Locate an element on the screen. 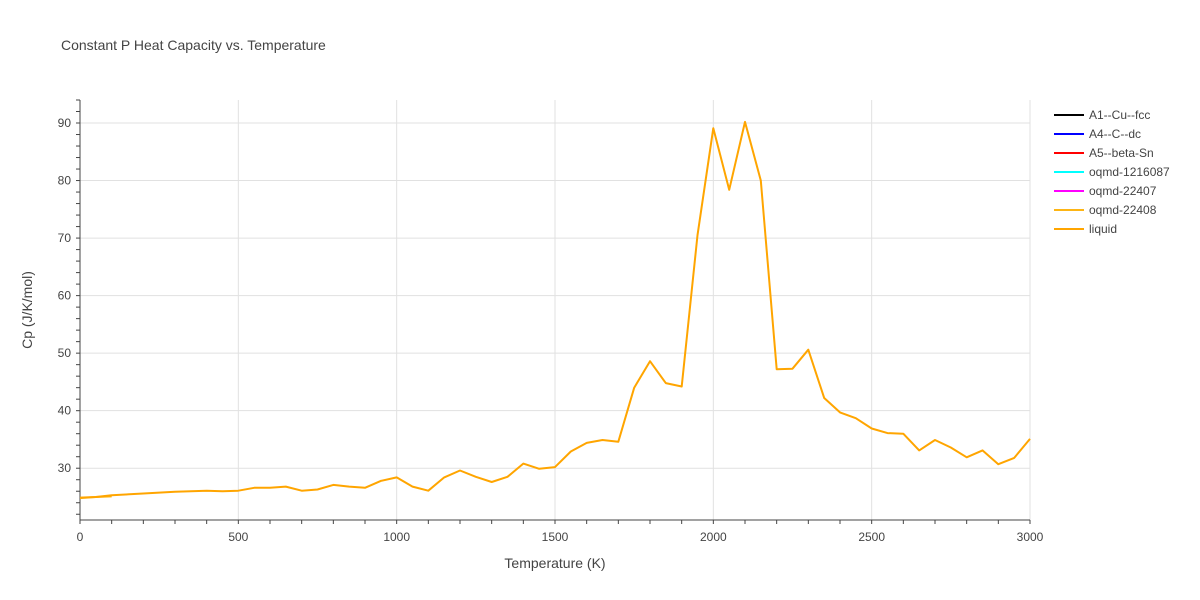 This screenshot has height=600, width=1200. y-tick-label: 40 is located at coordinates (65, 411).